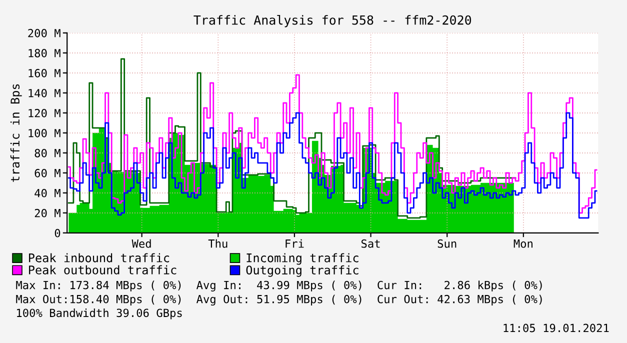 This screenshot has height=343, width=627. What do you see at coordinates (44, 53) in the screenshot?
I see `y-tick-label: 180 M` at bounding box center [44, 53].